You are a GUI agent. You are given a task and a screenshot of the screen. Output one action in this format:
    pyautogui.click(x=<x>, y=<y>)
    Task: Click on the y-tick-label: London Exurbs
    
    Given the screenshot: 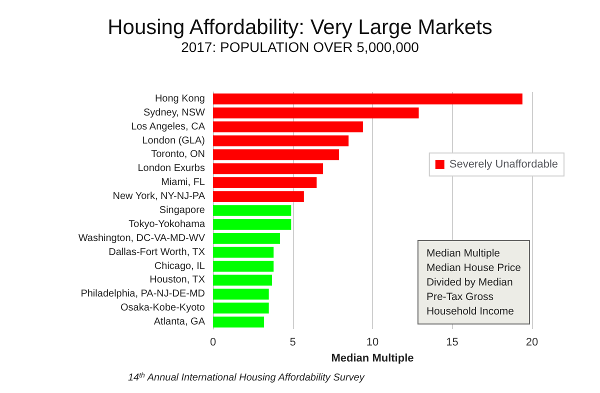 What is the action you would take?
    pyautogui.click(x=171, y=168)
    